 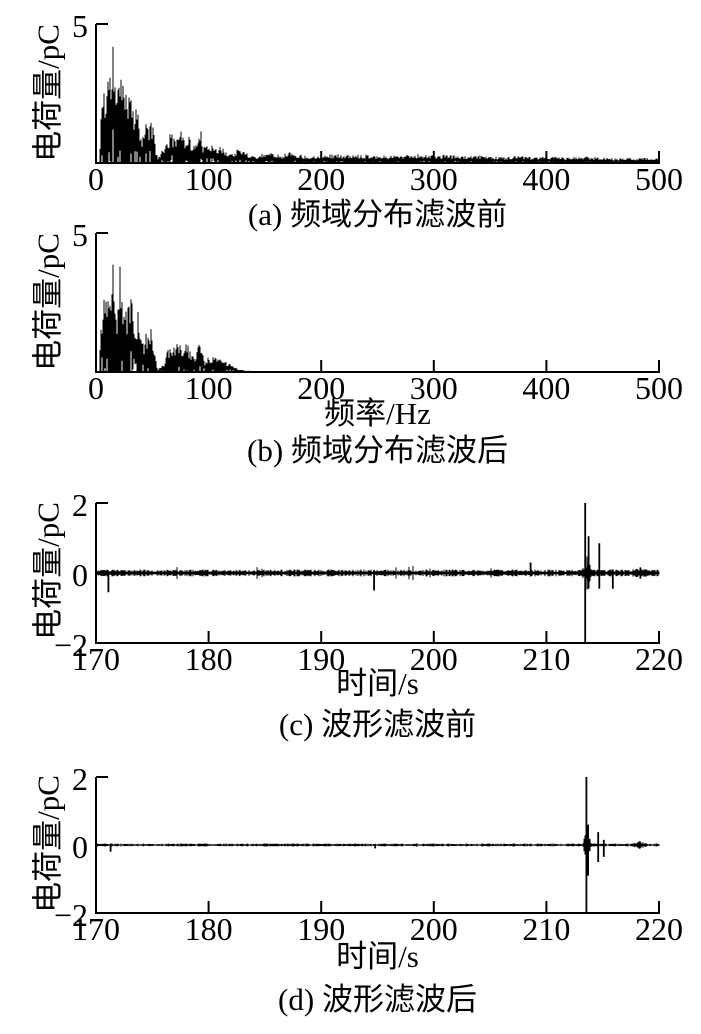 I want to click on x-axis-label-b: 频率/Hz, so click(x=377, y=413).